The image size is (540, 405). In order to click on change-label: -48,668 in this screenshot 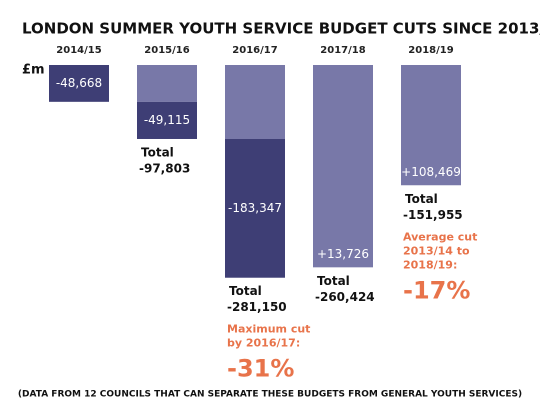, I will do `click(79, 83)`.